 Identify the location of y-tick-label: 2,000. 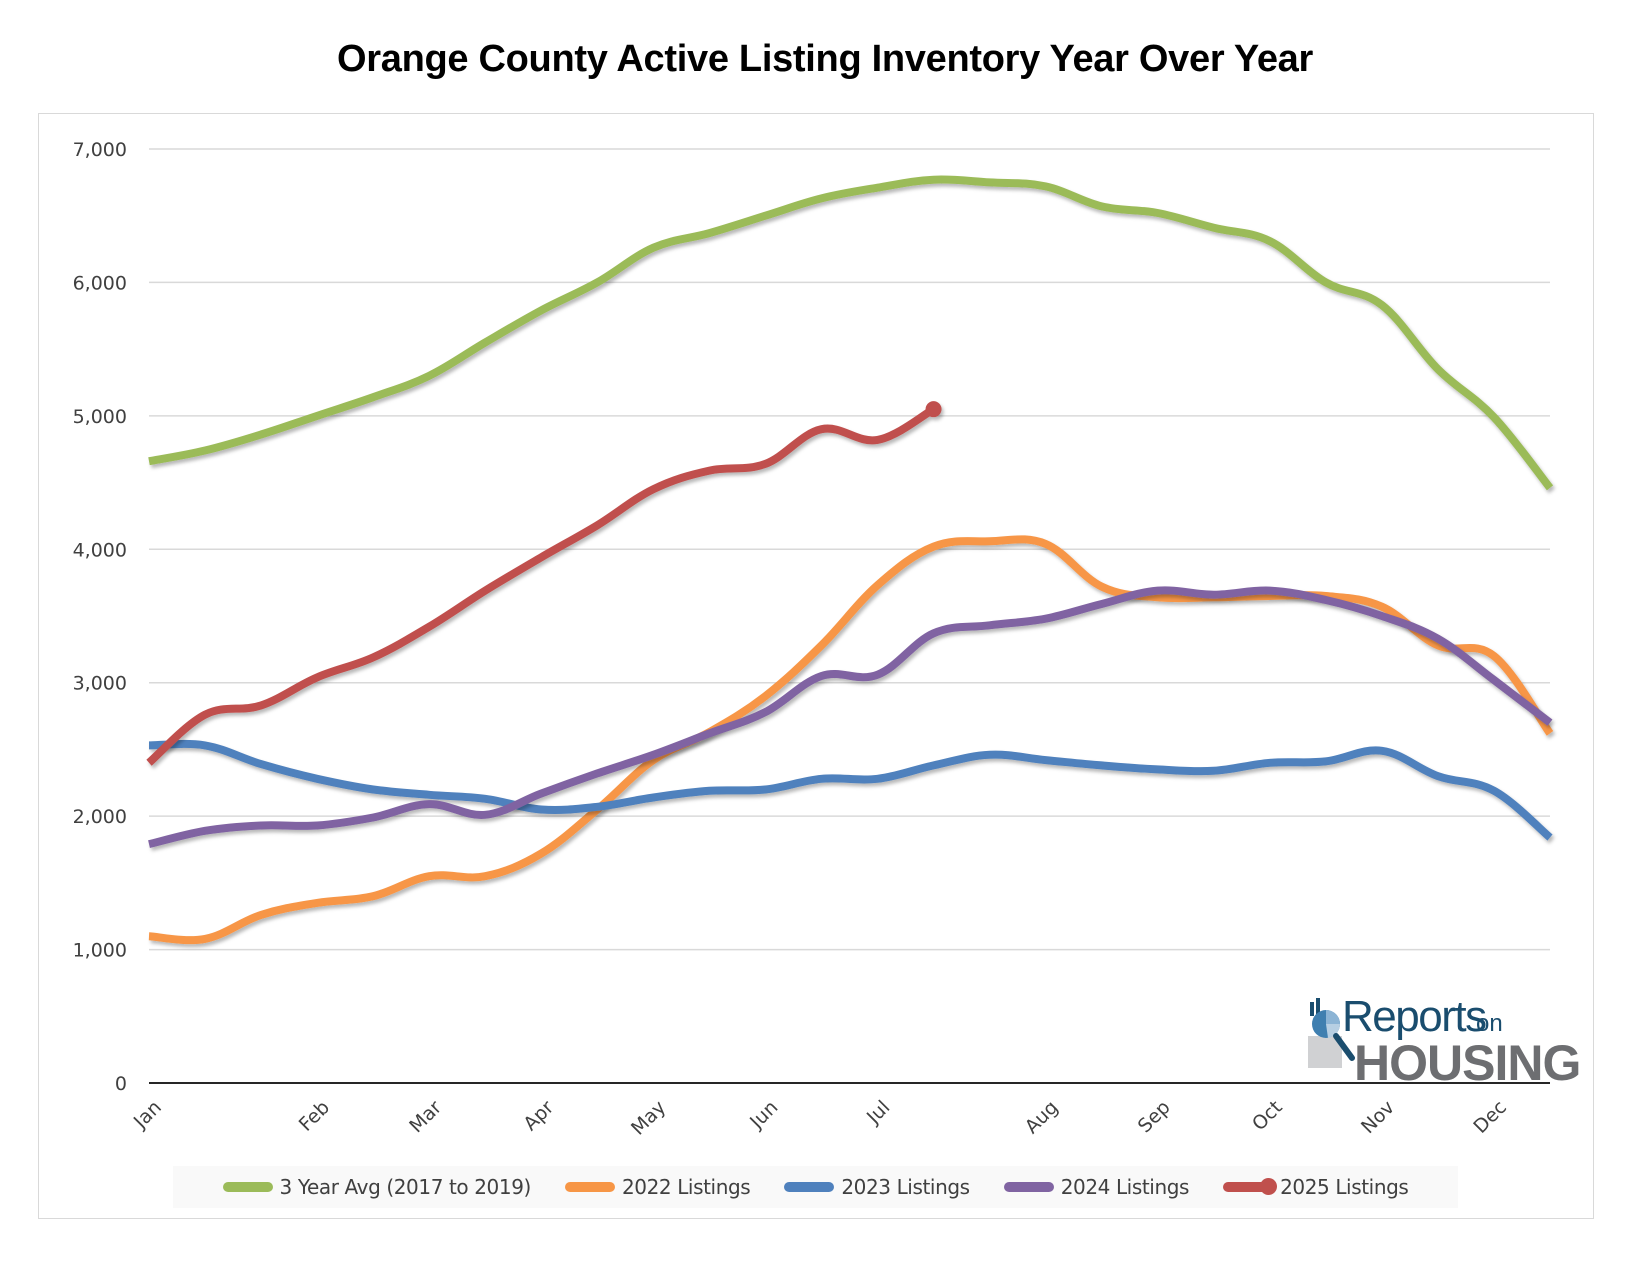
(100, 817).